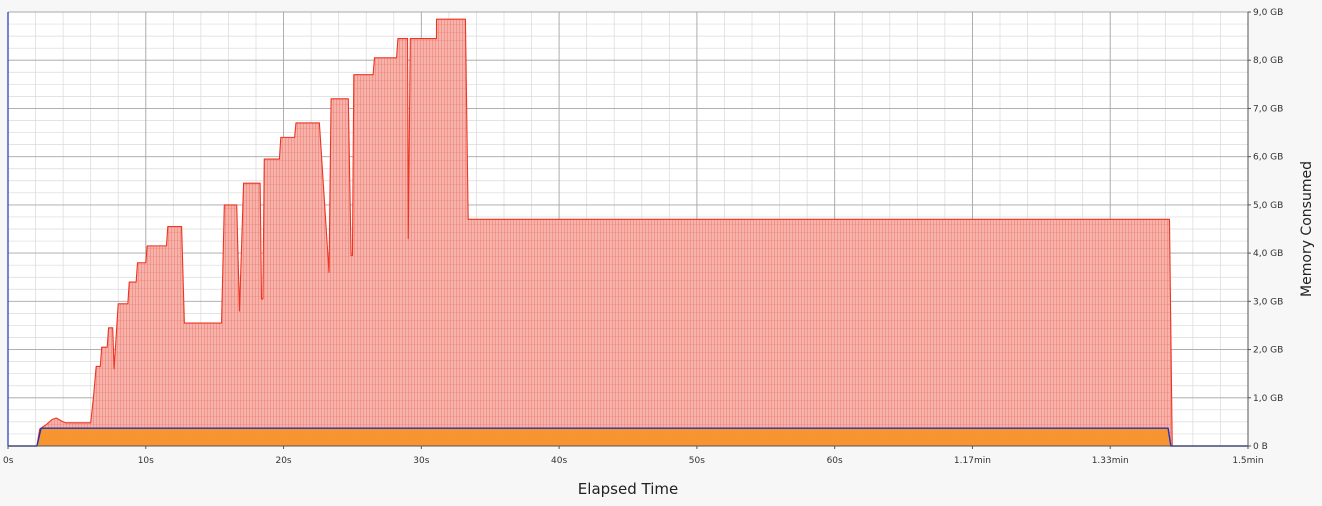  I want to click on x-tick-label: 40s, so click(559, 461).